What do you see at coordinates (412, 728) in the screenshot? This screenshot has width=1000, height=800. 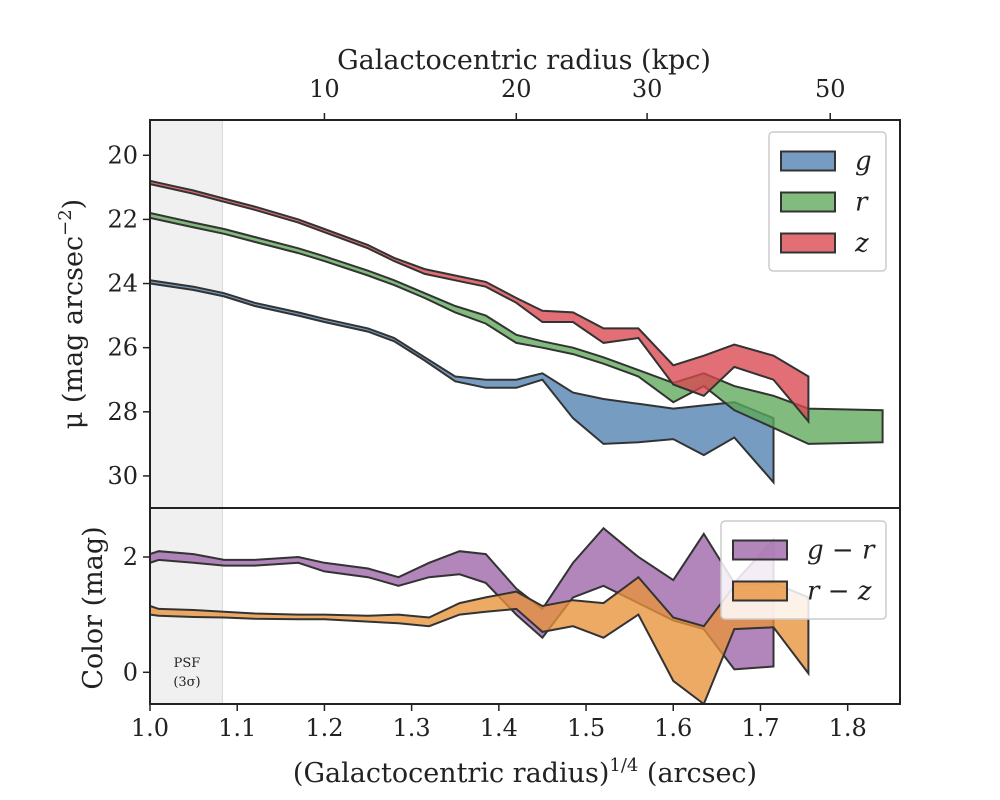 I see `bottom-xtick-label: 1.3` at bounding box center [412, 728].